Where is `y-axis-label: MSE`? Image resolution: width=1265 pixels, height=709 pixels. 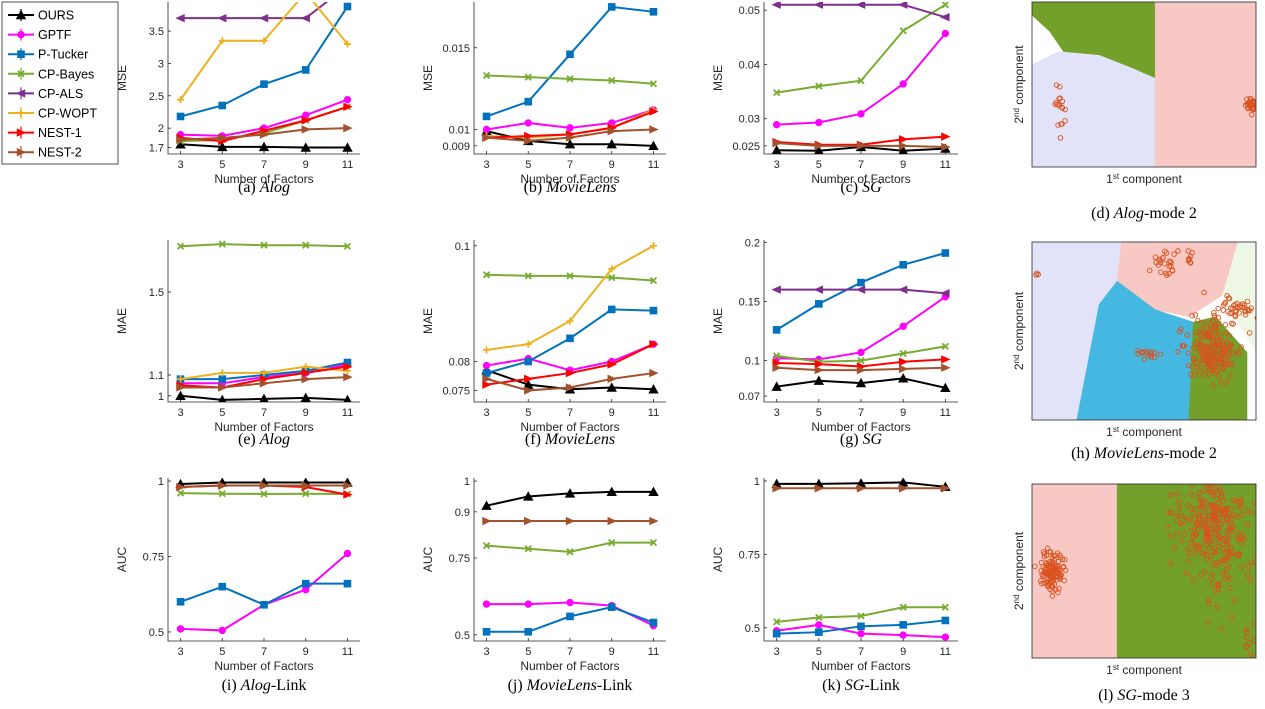 y-axis-label: MSE is located at coordinates (428, 78).